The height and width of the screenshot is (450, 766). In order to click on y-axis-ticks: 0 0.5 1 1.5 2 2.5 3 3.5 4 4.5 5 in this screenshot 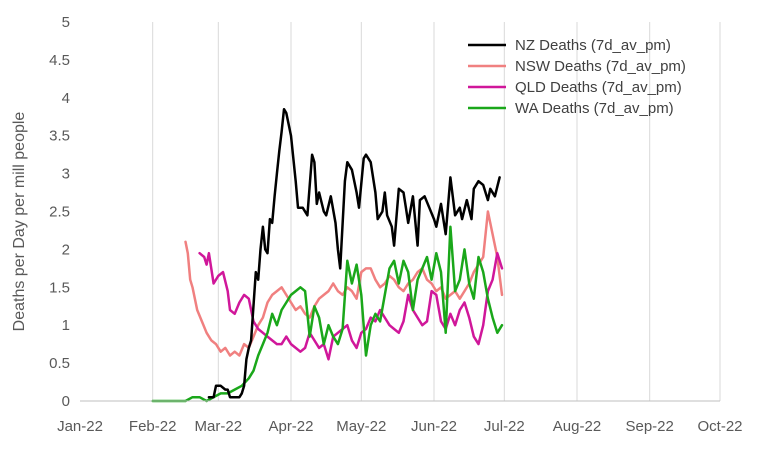, I will do `click(59, 212)`.